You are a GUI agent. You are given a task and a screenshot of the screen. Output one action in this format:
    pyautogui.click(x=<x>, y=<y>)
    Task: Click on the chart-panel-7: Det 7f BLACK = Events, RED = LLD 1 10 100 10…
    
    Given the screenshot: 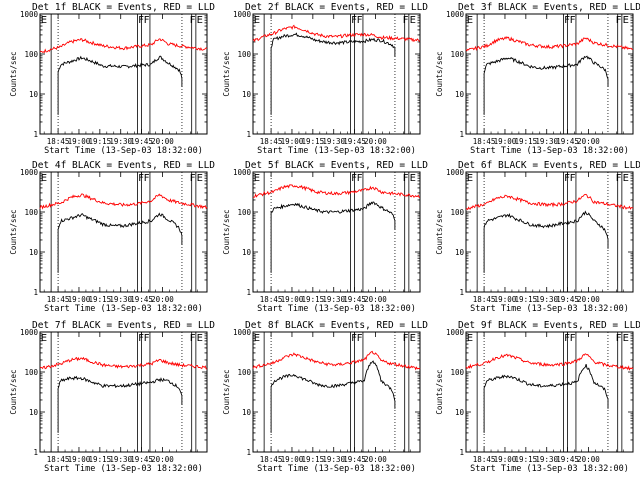 What is the action you would take?
    pyautogui.click(x=112, y=397)
    